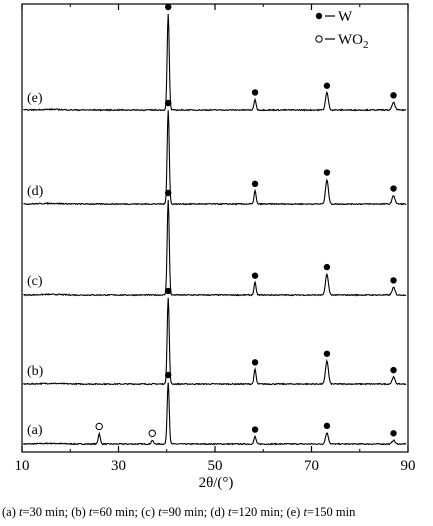  I want to click on legend-wo2-marker, so click(319, 39).